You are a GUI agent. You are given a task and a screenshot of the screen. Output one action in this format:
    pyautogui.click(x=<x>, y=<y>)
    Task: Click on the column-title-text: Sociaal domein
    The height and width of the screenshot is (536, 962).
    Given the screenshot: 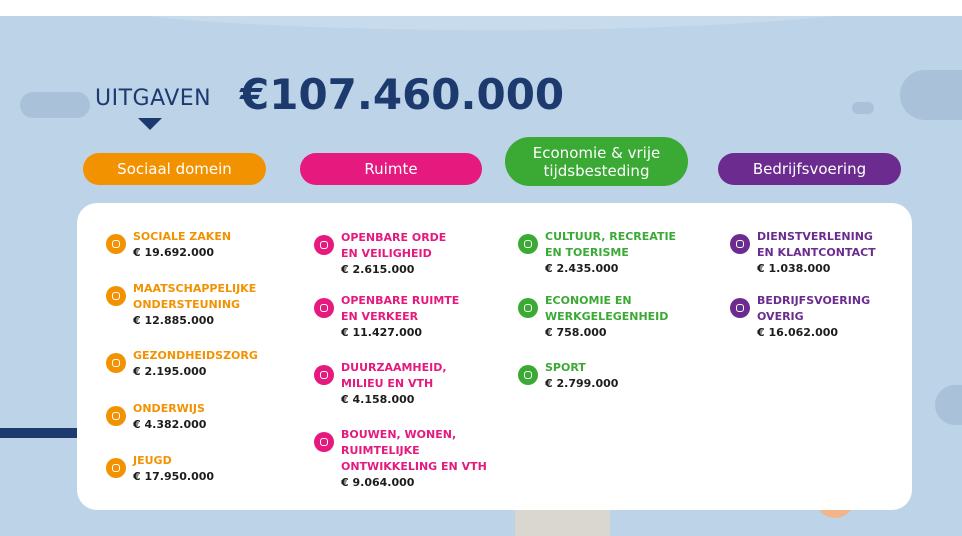 What is the action you would take?
    pyautogui.click(x=174, y=169)
    